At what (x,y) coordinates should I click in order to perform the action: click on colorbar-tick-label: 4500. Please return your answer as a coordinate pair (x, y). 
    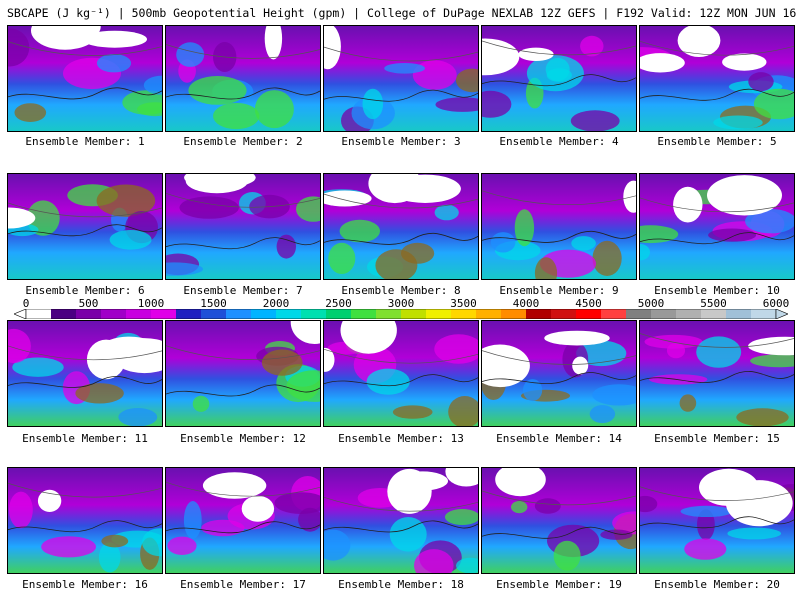
    Looking at the image, I should click on (588, 303).